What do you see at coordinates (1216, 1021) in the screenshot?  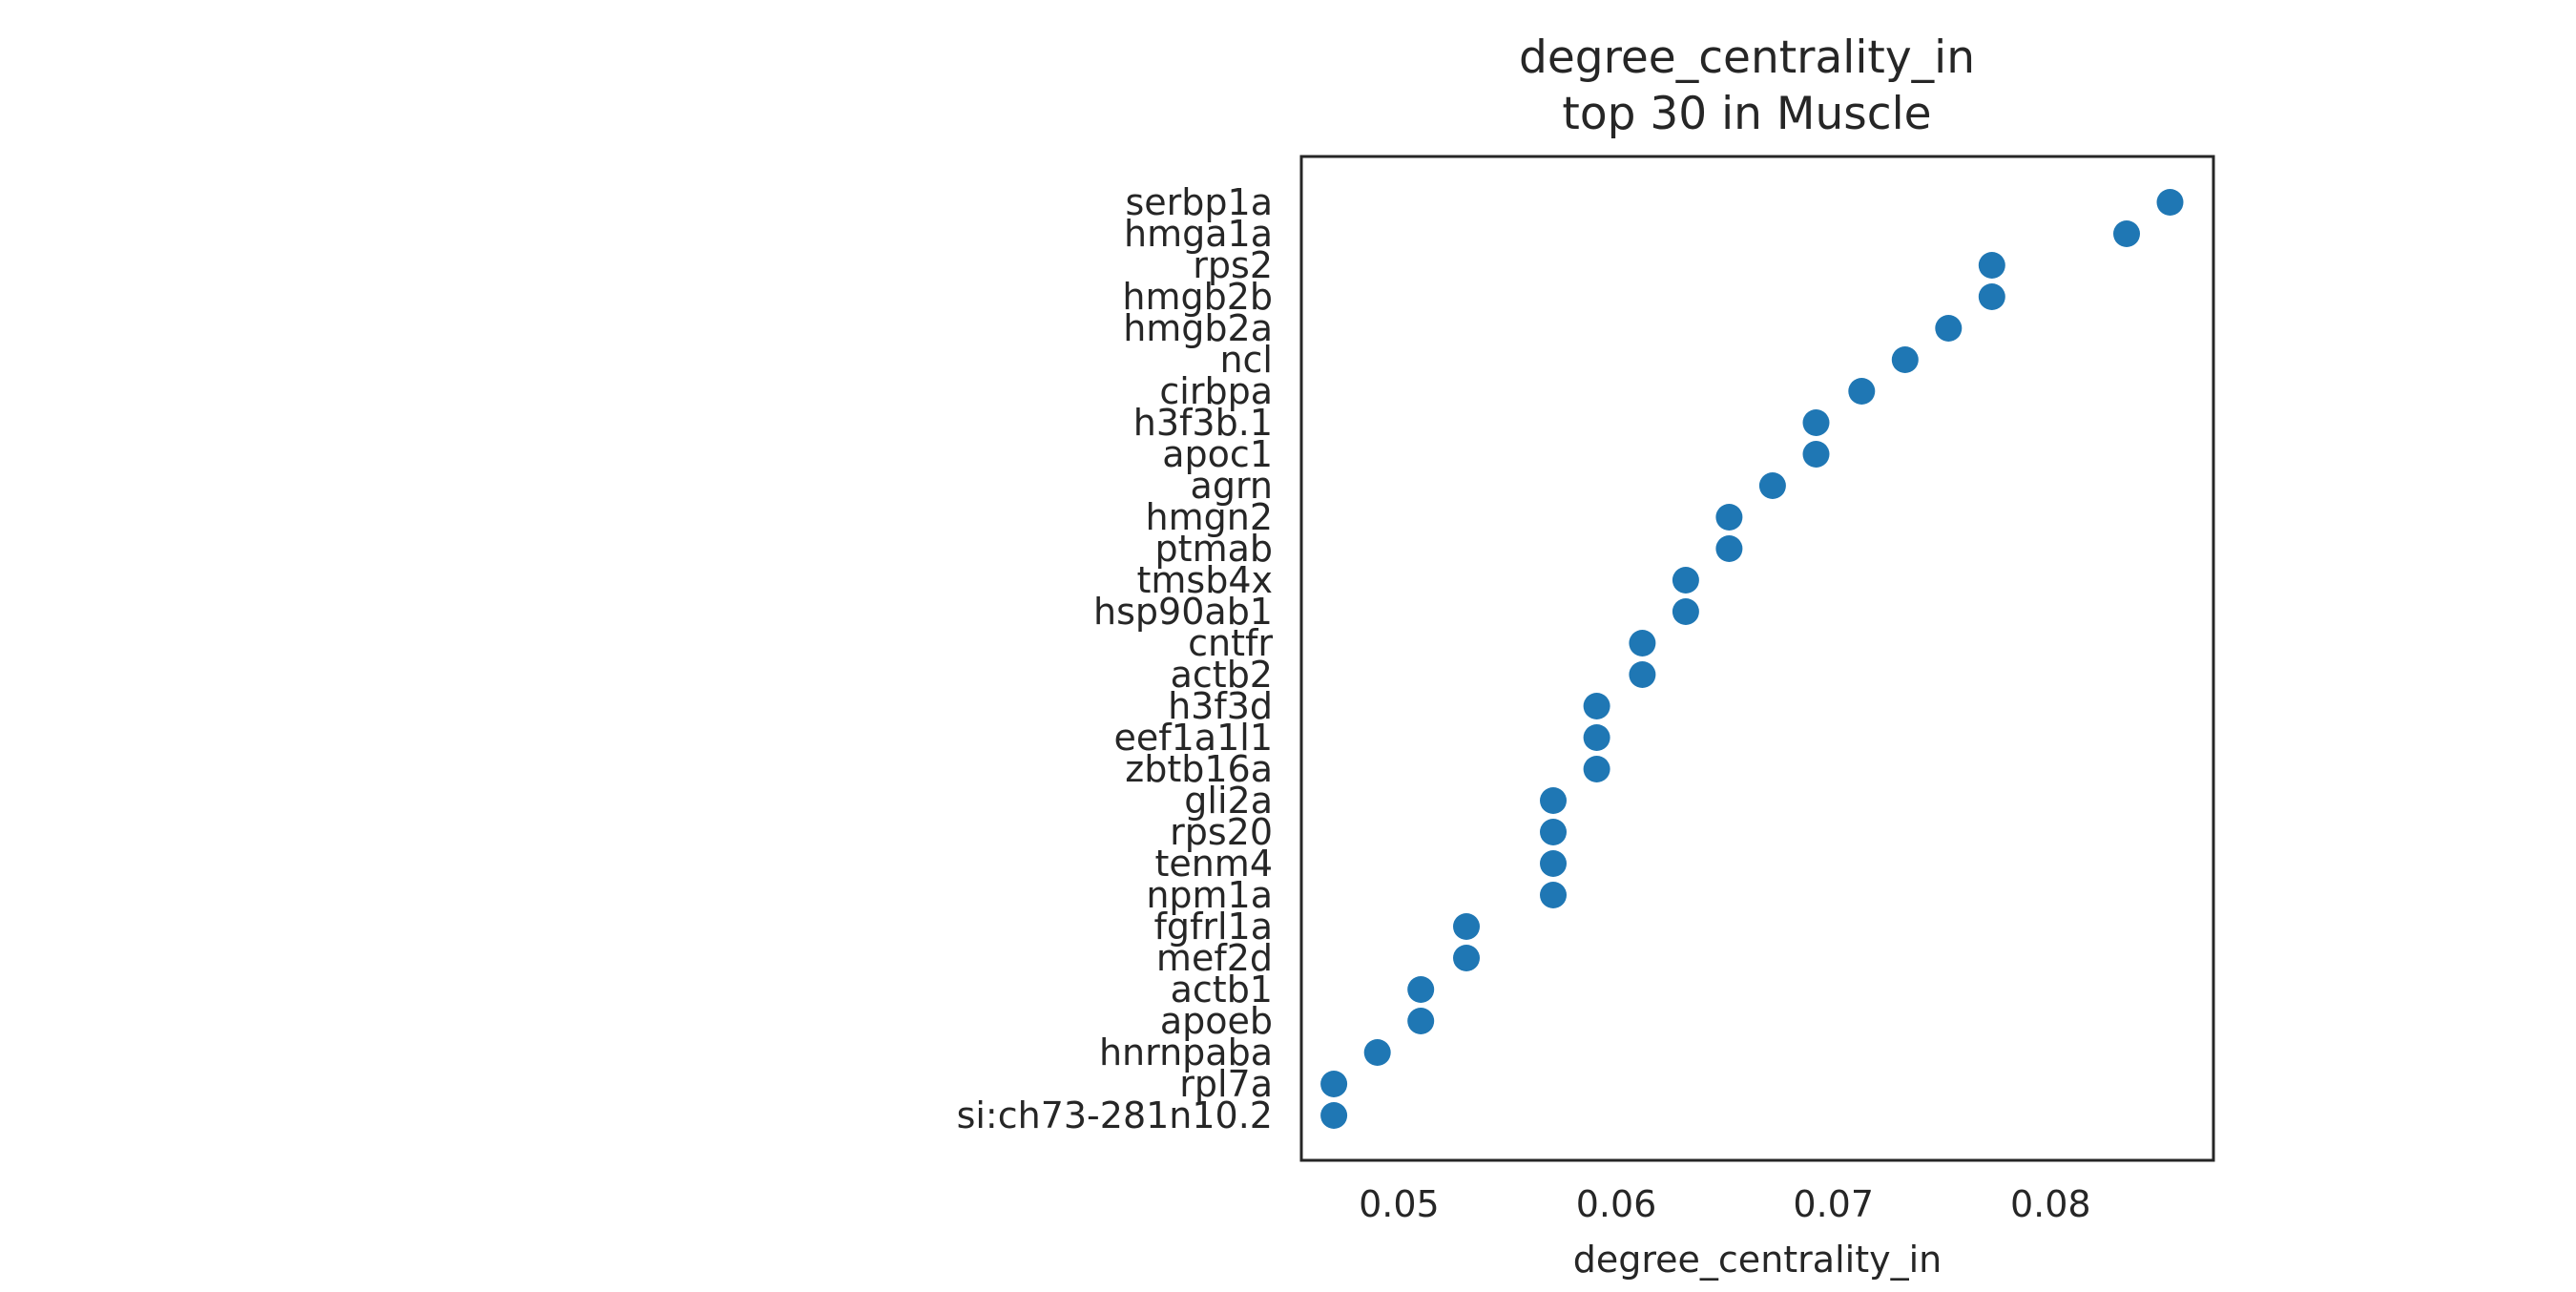 I see `y-tick-label: apoeb` at bounding box center [1216, 1021].